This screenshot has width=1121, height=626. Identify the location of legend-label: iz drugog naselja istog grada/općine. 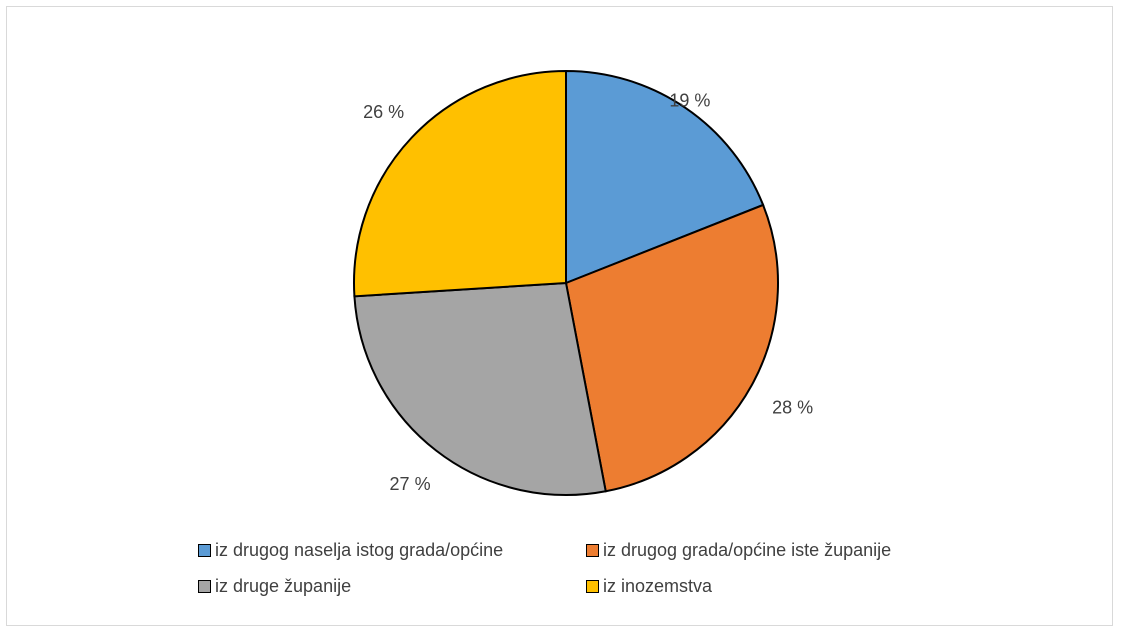
(359, 549).